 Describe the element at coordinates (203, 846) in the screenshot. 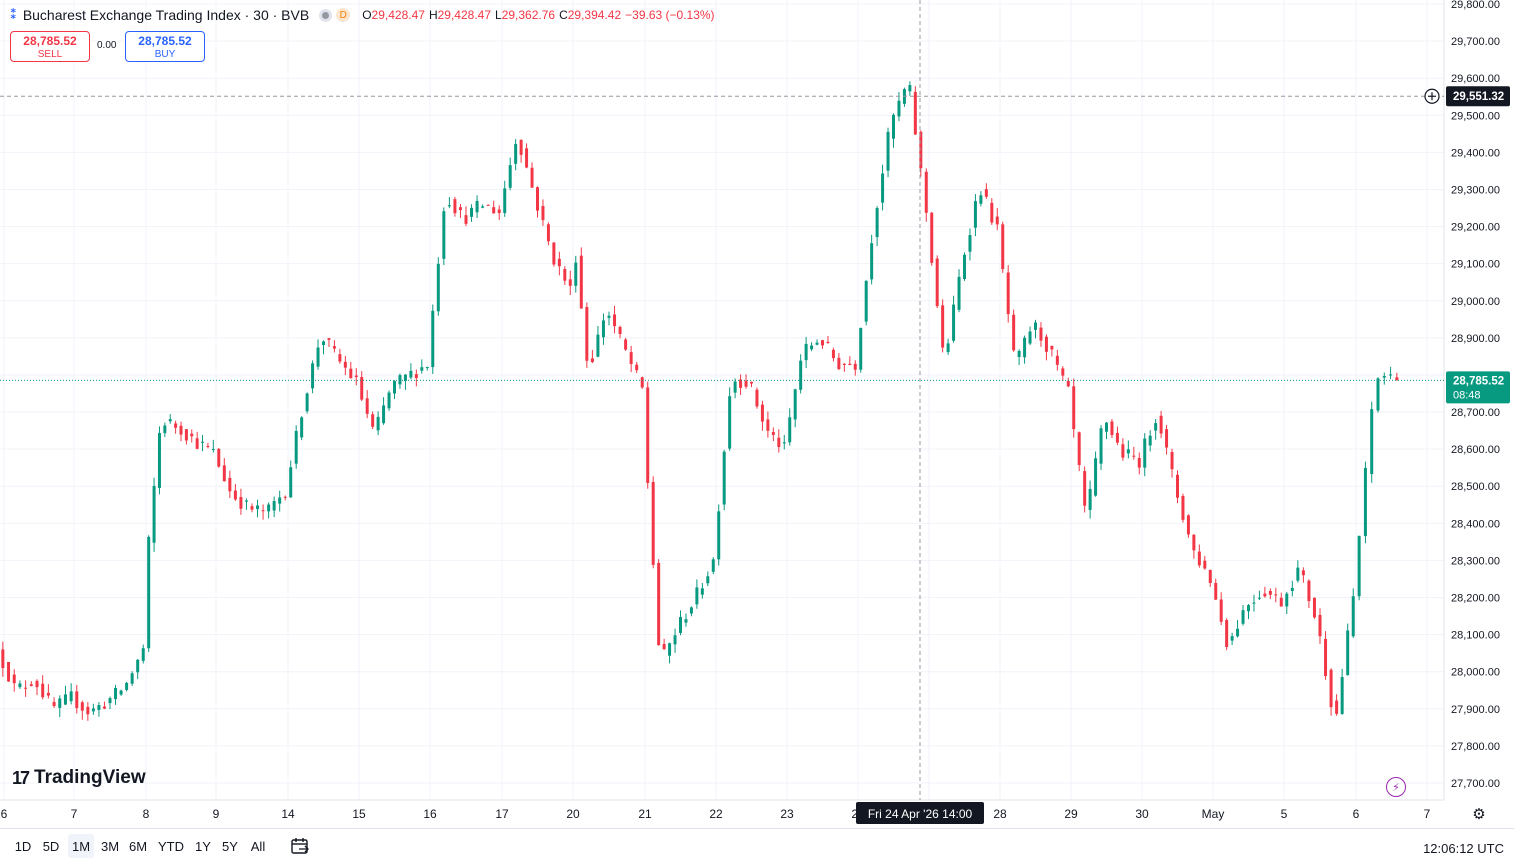

I see `range-1y: 1Y` at that location.